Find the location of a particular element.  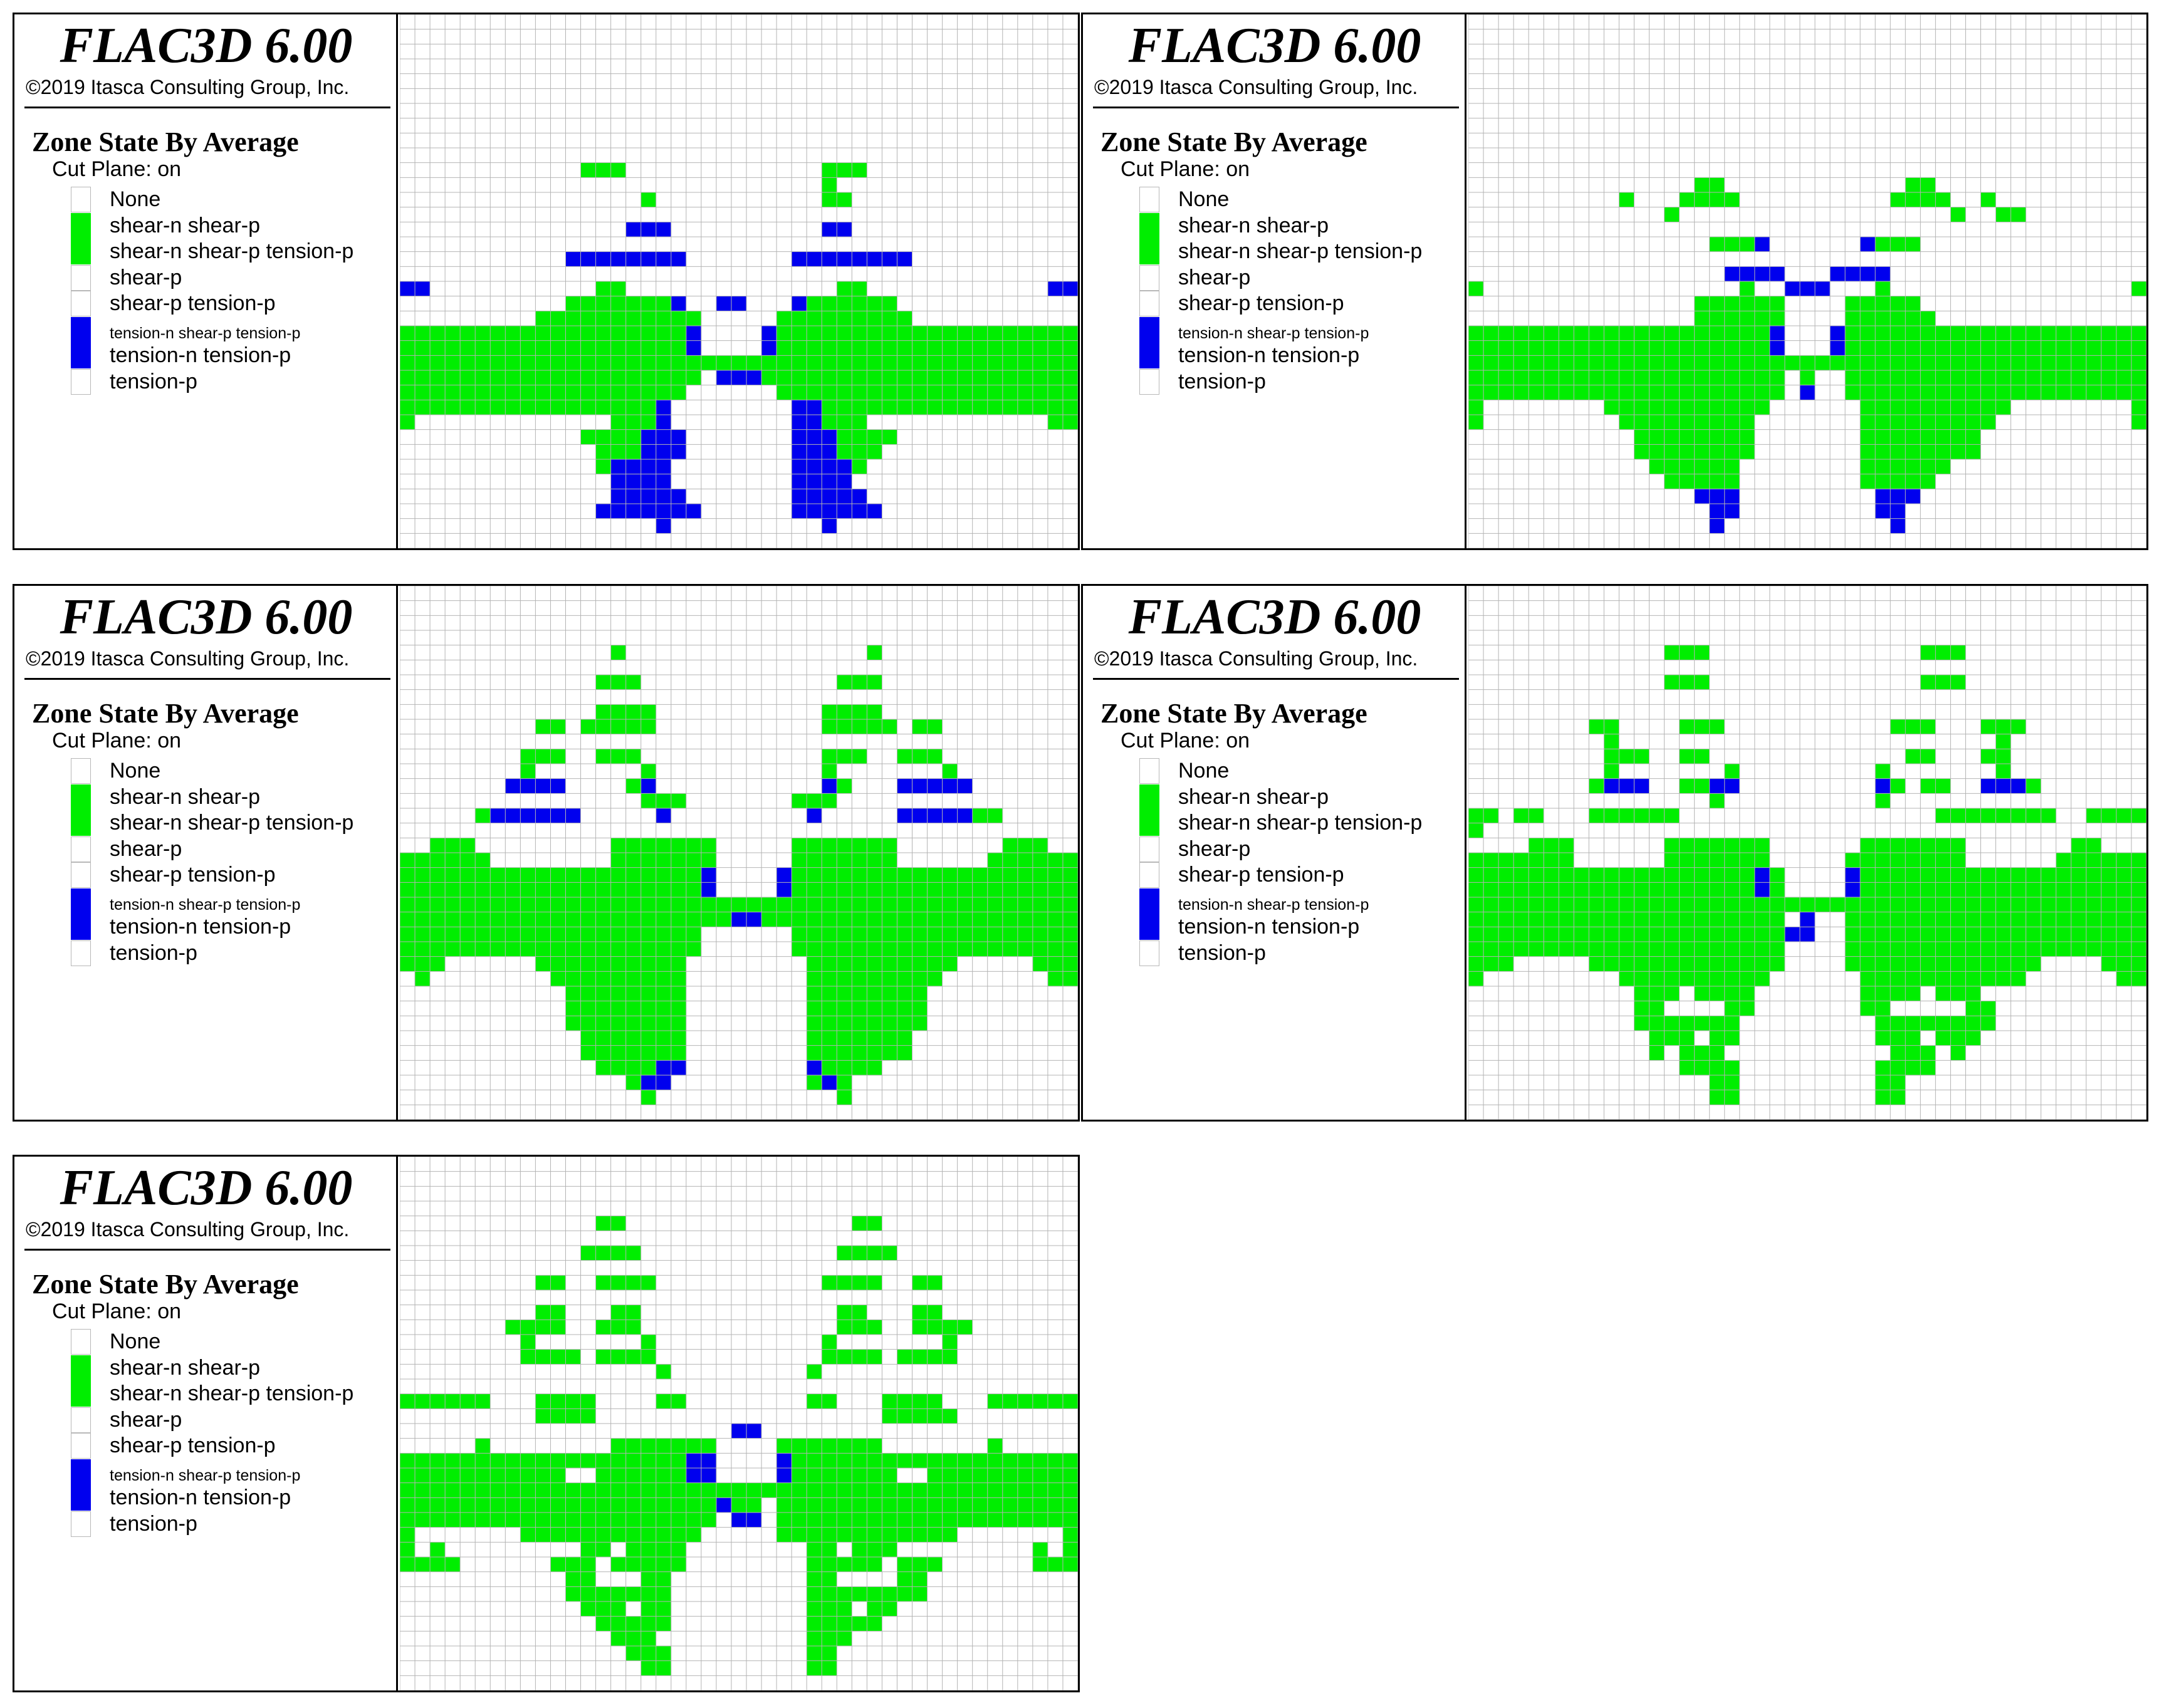

legend-label: None is located at coordinates (1204, 199).